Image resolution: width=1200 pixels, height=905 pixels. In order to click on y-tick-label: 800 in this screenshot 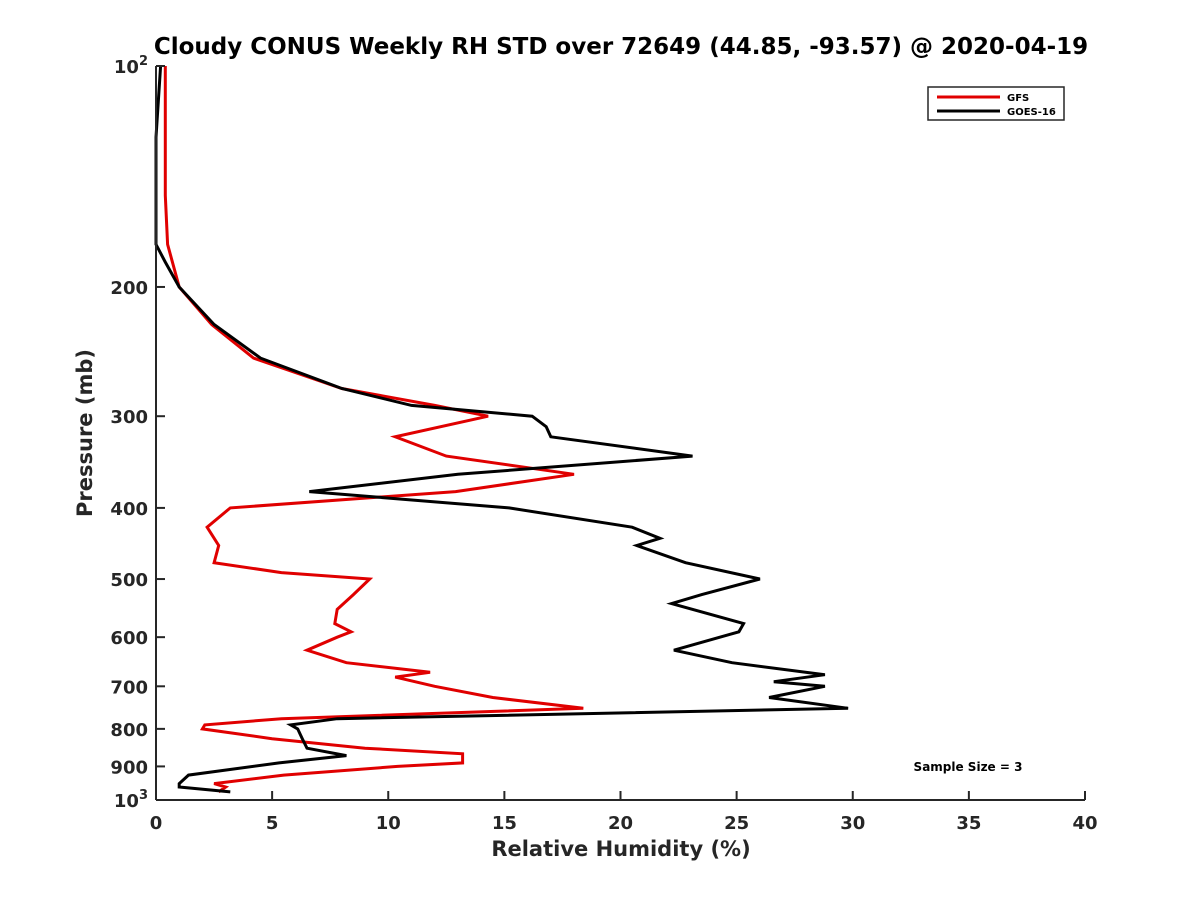, I will do `click(129, 730)`.